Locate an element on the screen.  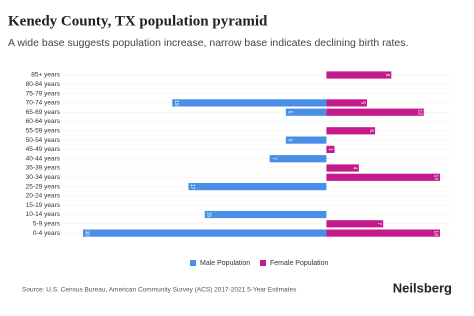
y-tick-label: 35-39 years is located at coordinates (43, 168).